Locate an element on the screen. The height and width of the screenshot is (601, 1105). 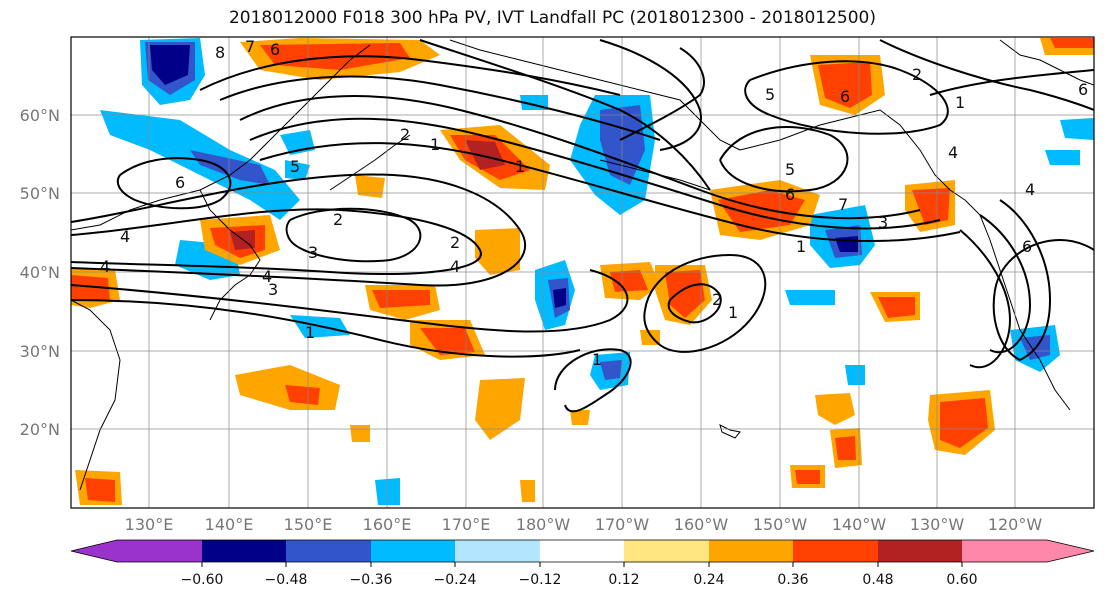
colorbar-outline is located at coordinates (582, 551).